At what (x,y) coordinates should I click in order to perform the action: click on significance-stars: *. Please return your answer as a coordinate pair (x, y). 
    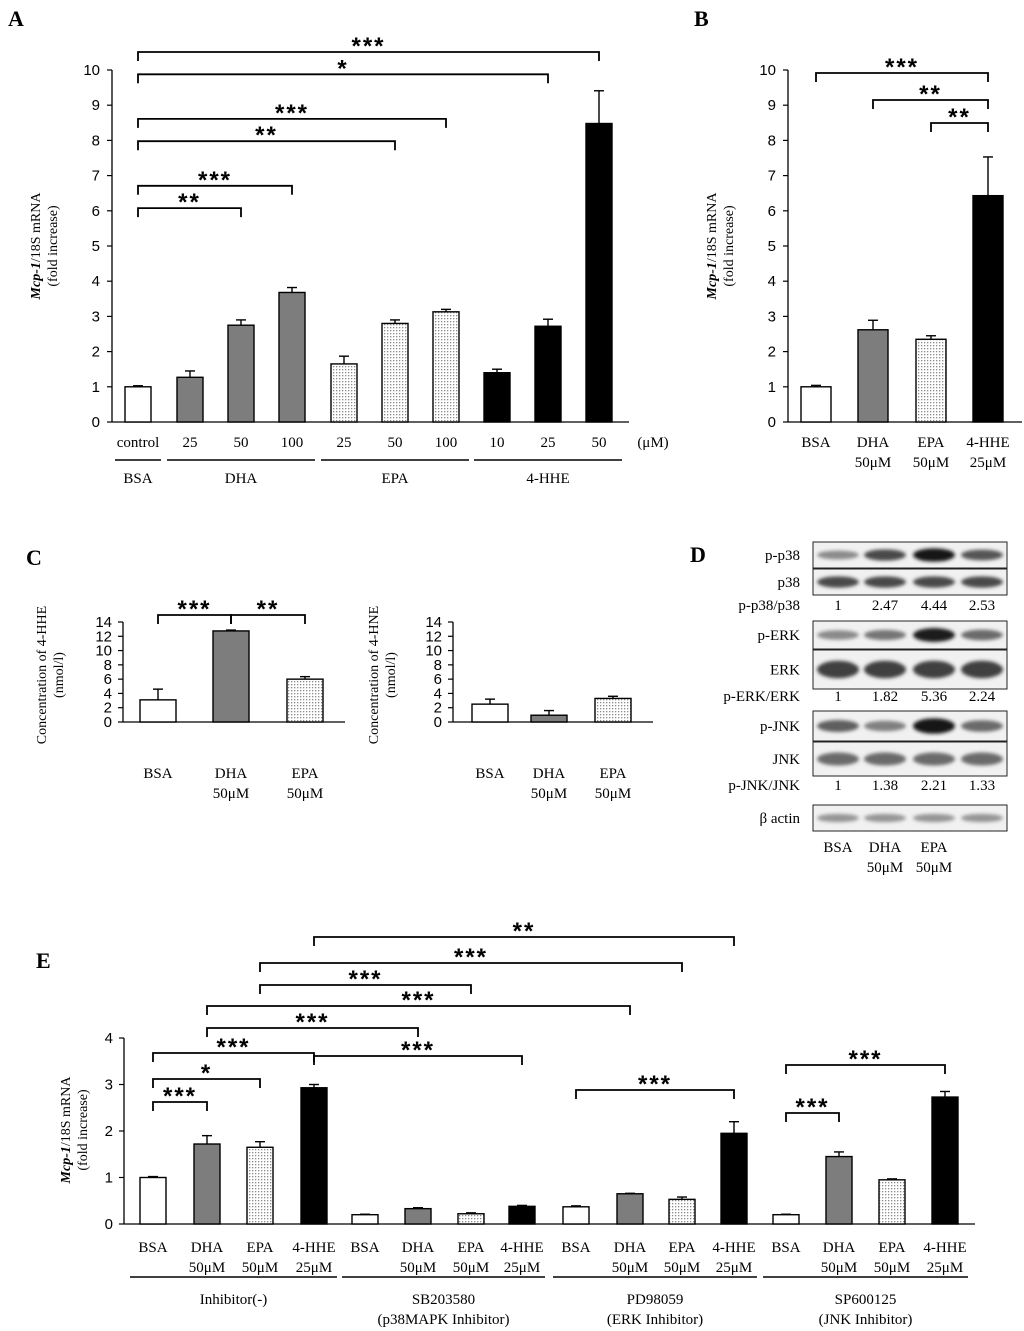
    Looking at the image, I should click on (342, 68).